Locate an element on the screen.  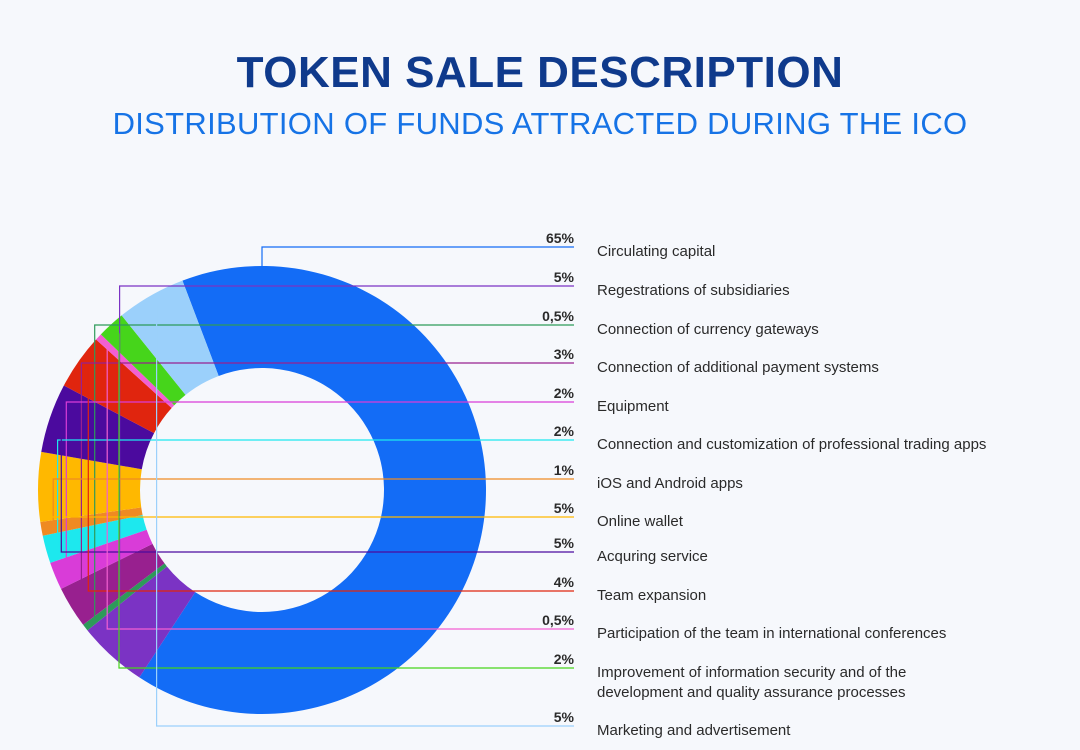
slice-percent-8: 5% is located at coordinates (564, 543).